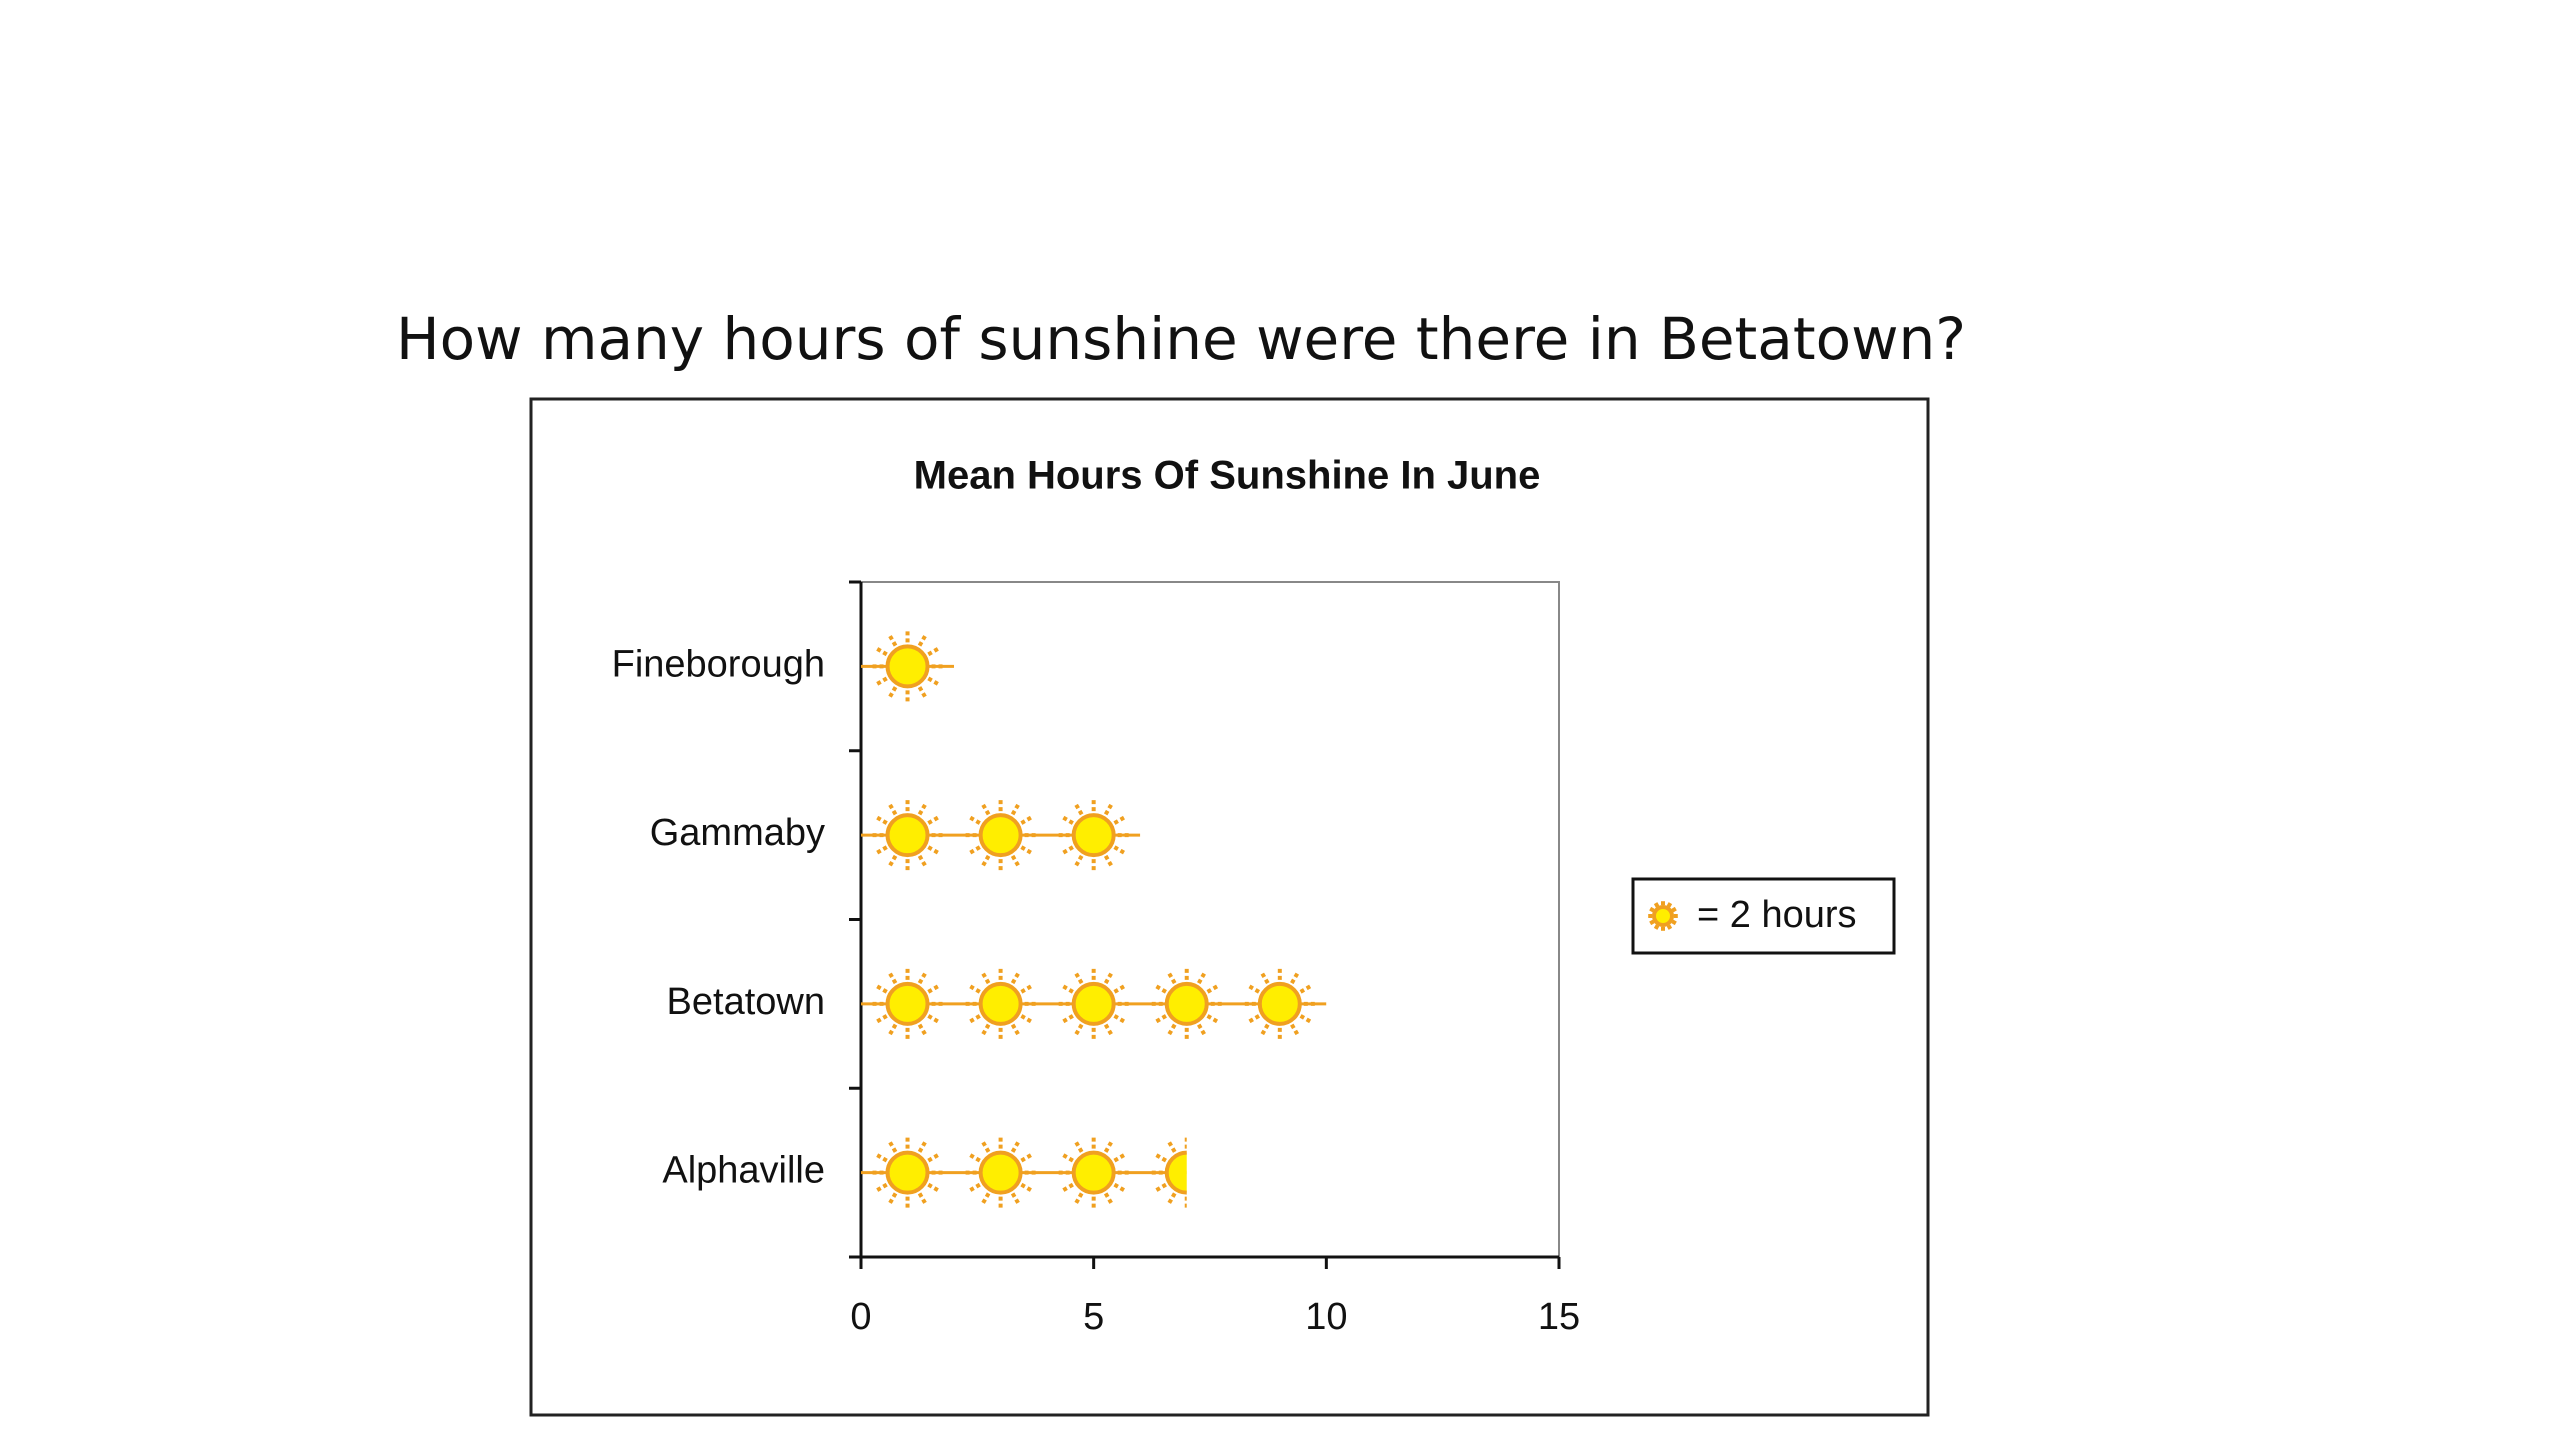 The image size is (2560, 1440). I want to click on x-tick-label: 5, so click(1093, 1317).